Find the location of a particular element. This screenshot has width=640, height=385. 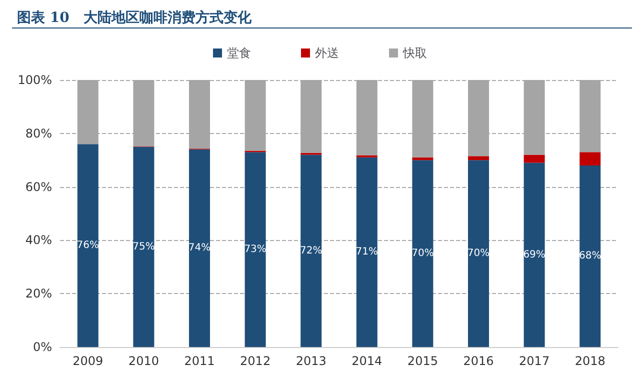

data-label: 71% is located at coordinates (367, 252).